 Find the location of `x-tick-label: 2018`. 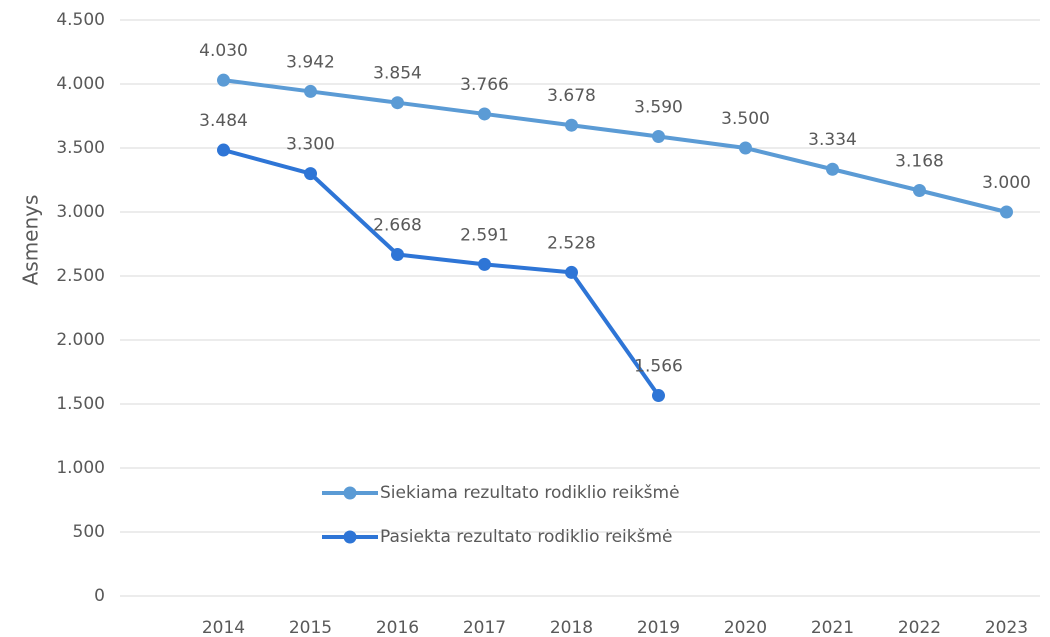

x-tick-label: 2018 is located at coordinates (571, 627).